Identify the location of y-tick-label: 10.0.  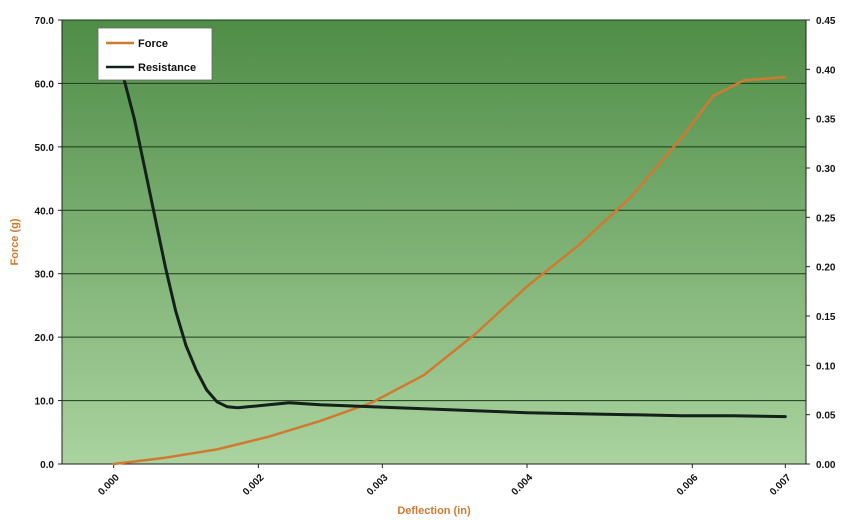
(45, 402).